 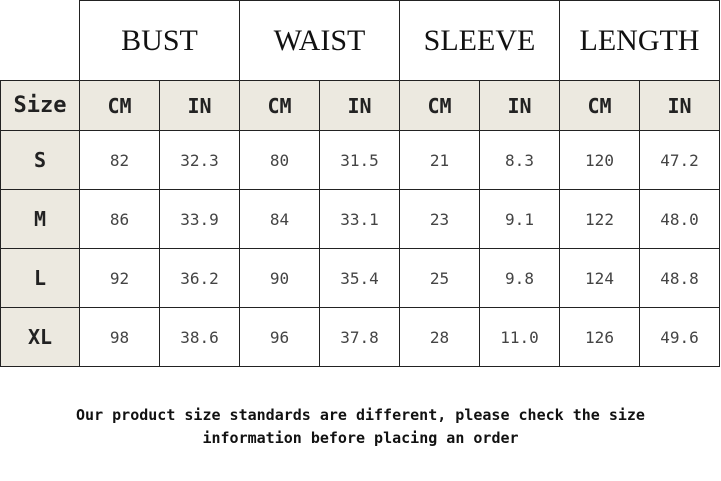 I want to click on measurement-cell: 8.3, so click(x=519, y=160).